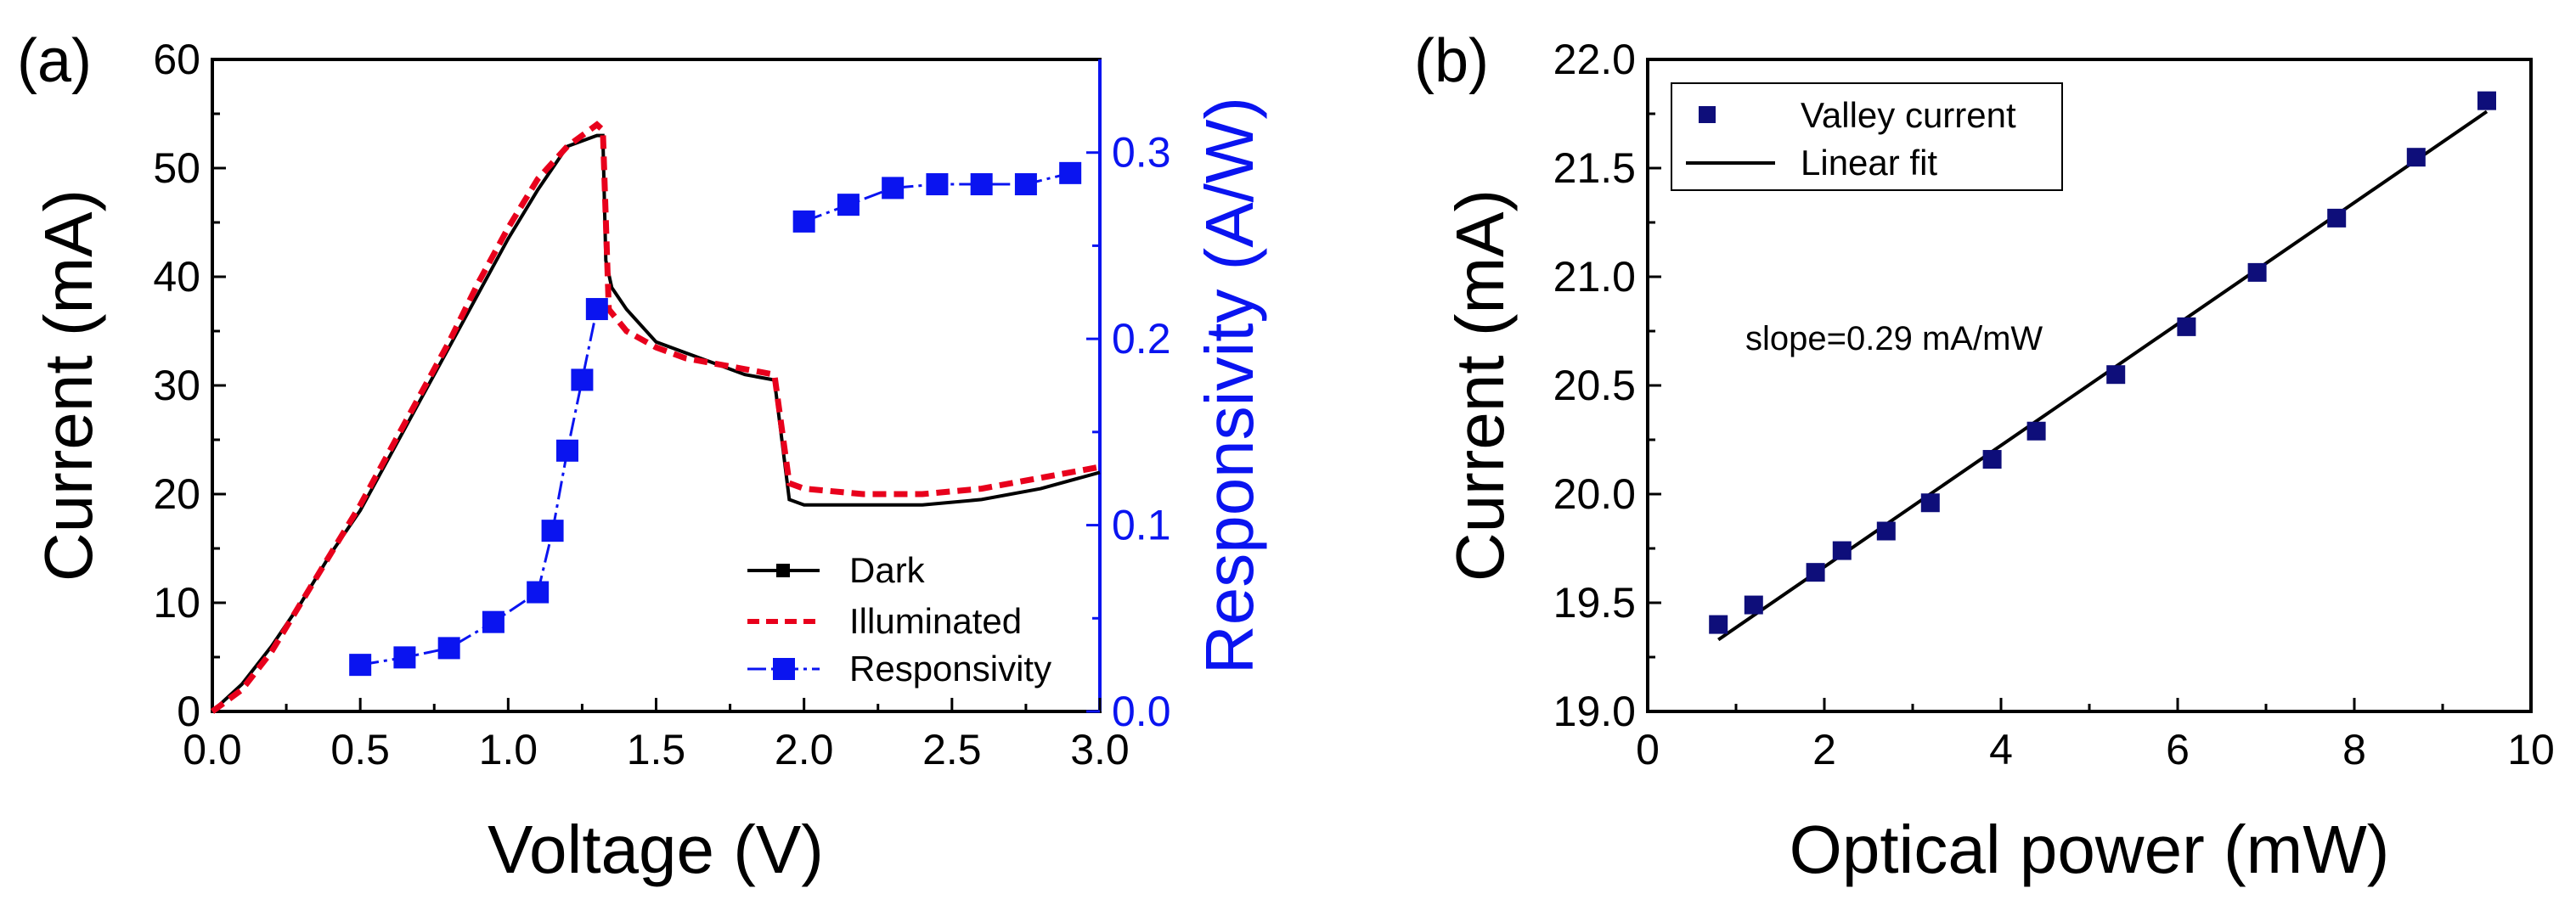  What do you see at coordinates (176, 59) in the screenshot?
I see `y-tick-label: 60` at bounding box center [176, 59].